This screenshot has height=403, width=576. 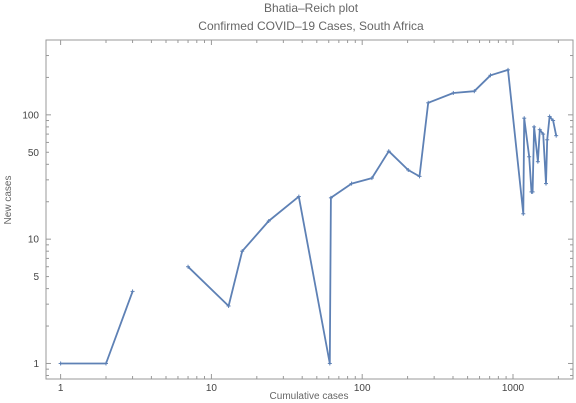 I want to click on y-tick-label: 1, so click(x=36, y=364).